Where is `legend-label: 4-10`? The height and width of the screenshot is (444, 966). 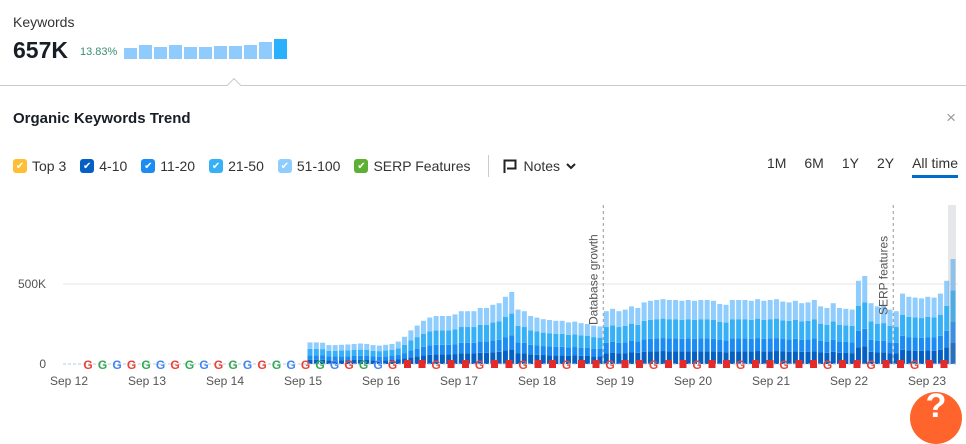
legend-label: 4-10 is located at coordinates (113, 166).